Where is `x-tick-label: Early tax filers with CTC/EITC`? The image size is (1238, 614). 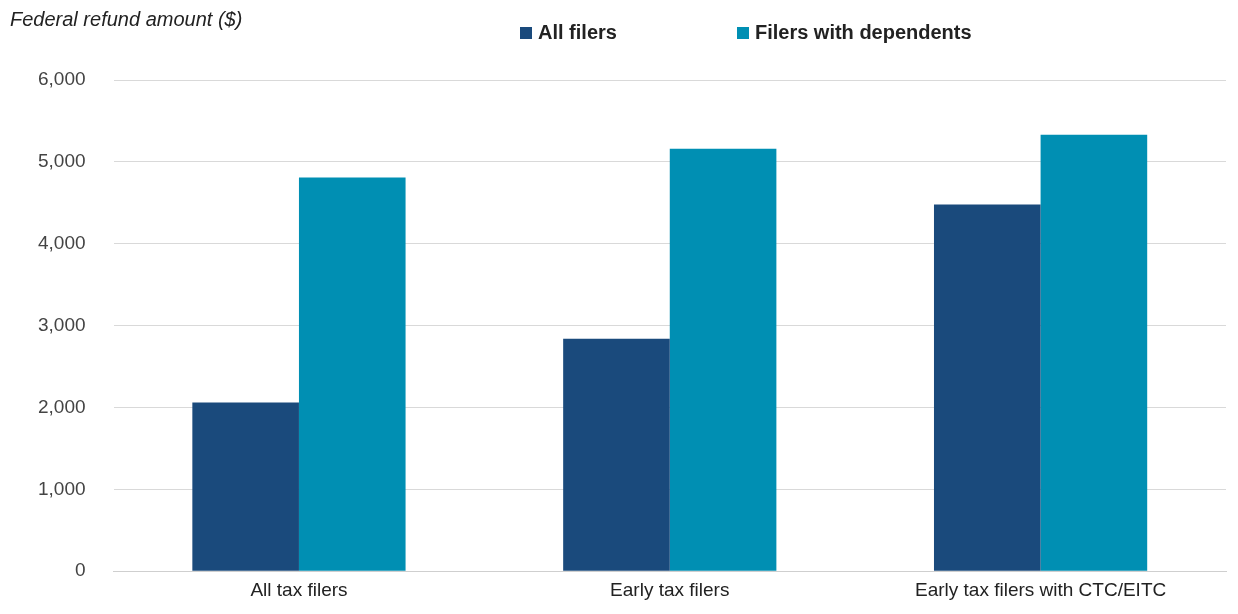
x-tick-label: Early tax filers with CTC/EITC is located at coordinates (1040, 589).